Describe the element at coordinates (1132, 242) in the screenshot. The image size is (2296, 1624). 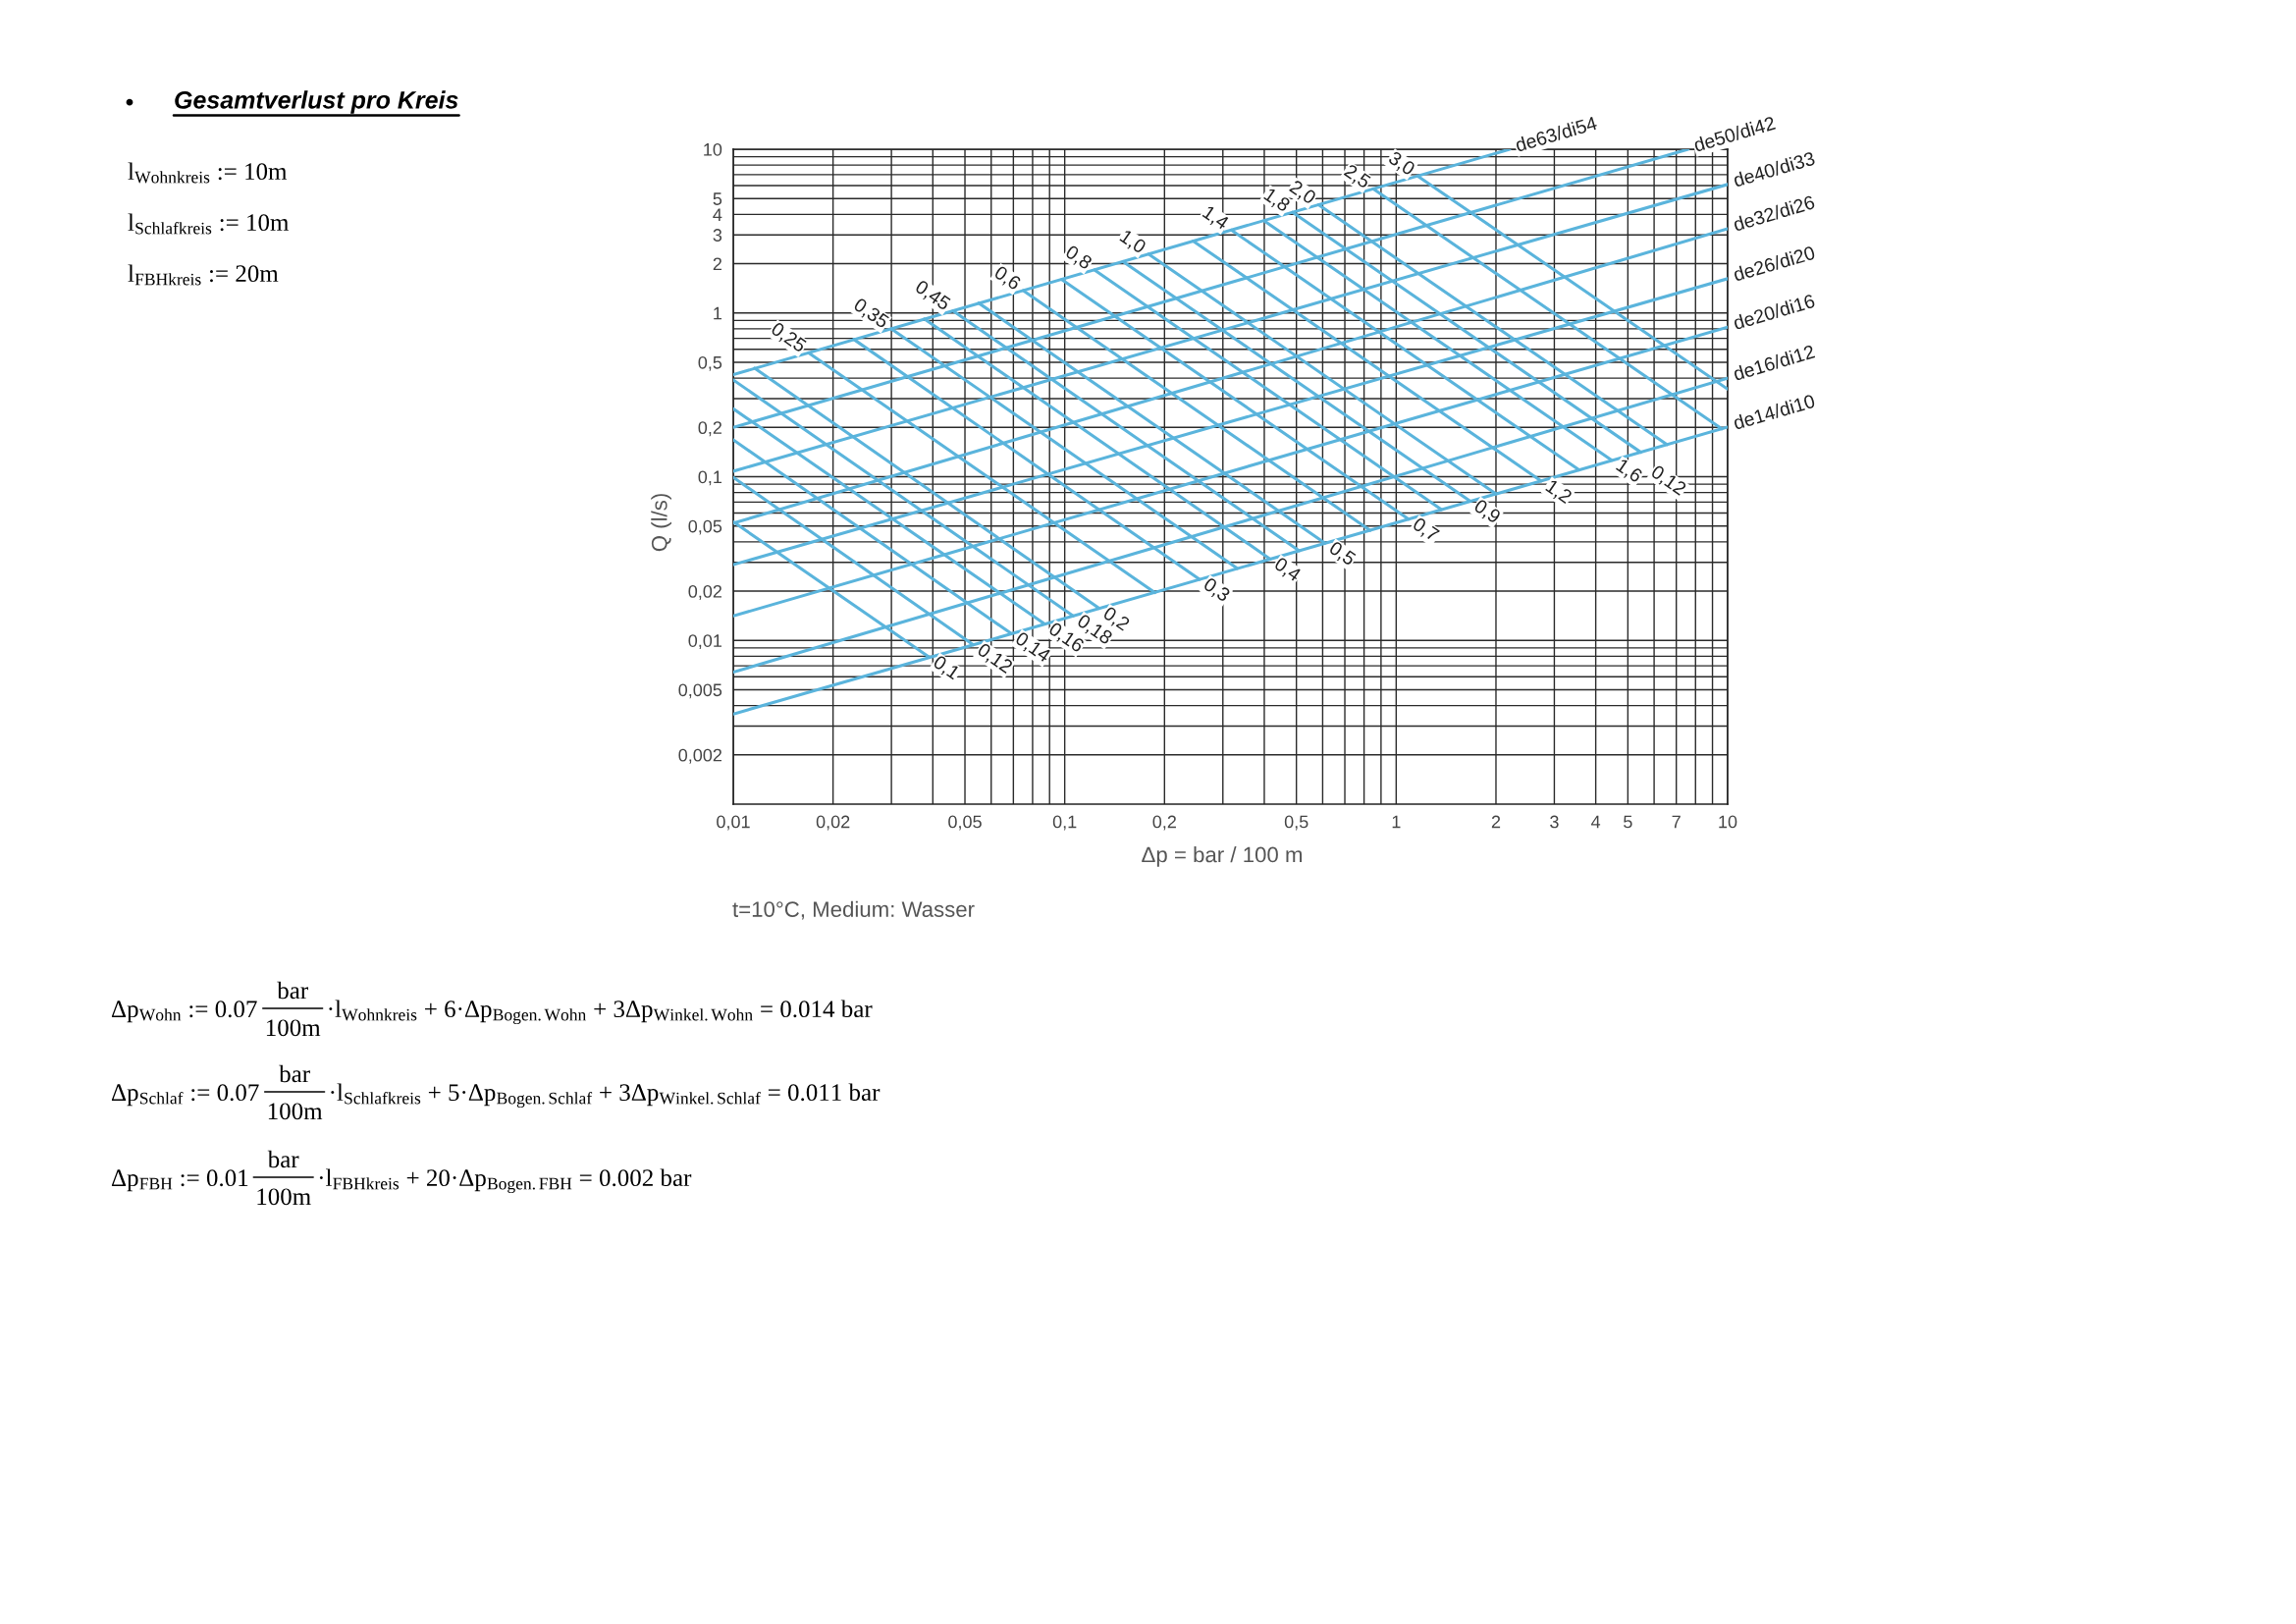
I see `text: 1,0` at that location.